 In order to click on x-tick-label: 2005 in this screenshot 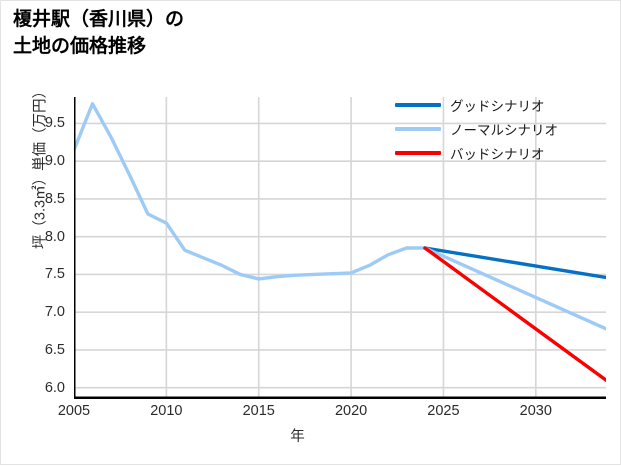, I will do `click(74, 411)`.